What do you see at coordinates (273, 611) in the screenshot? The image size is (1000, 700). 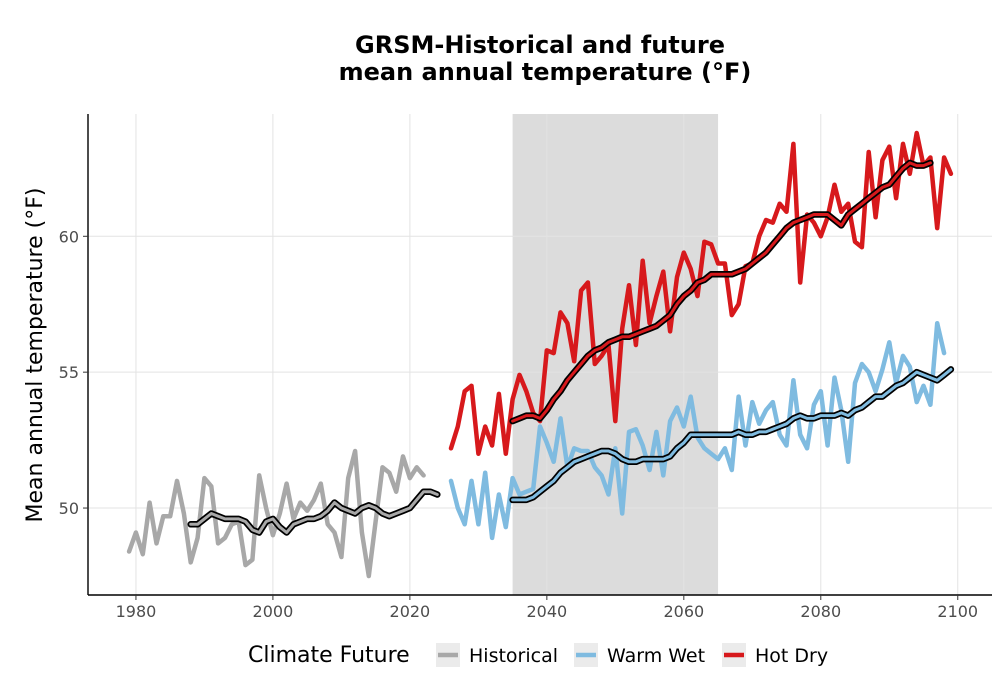 I see `x-tick-label: 2000` at bounding box center [273, 611].